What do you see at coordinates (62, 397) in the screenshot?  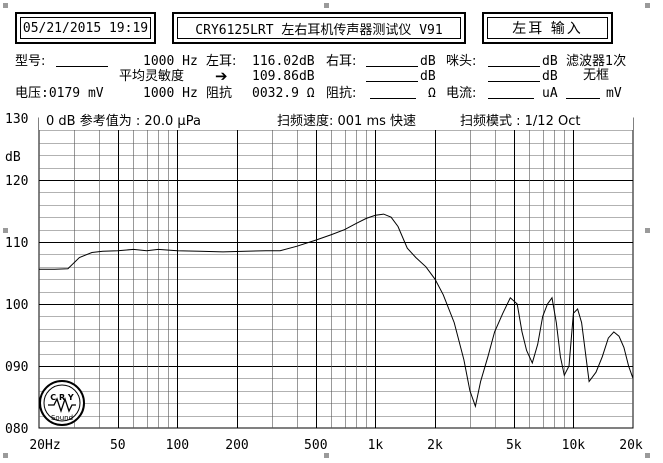 I see `logo-top-text: C R Y` at bounding box center [62, 397].